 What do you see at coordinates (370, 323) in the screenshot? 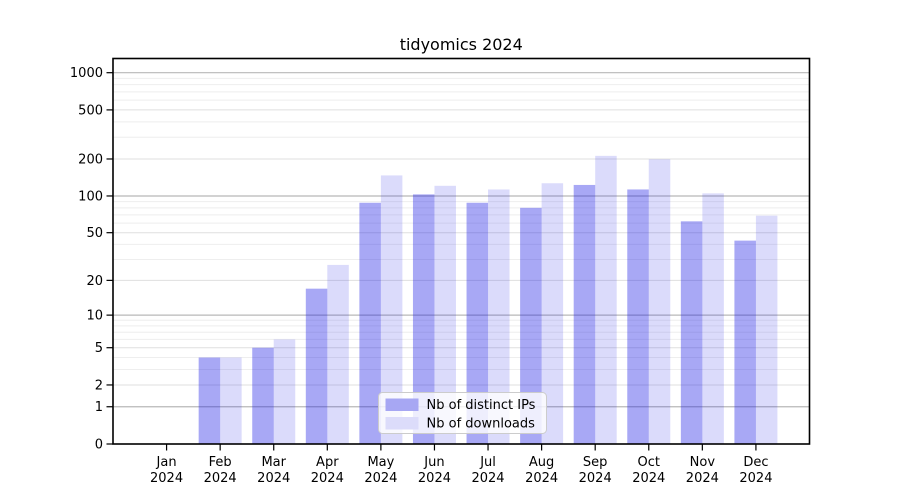
I see `bar-distinct-ips-may` at bounding box center [370, 323].